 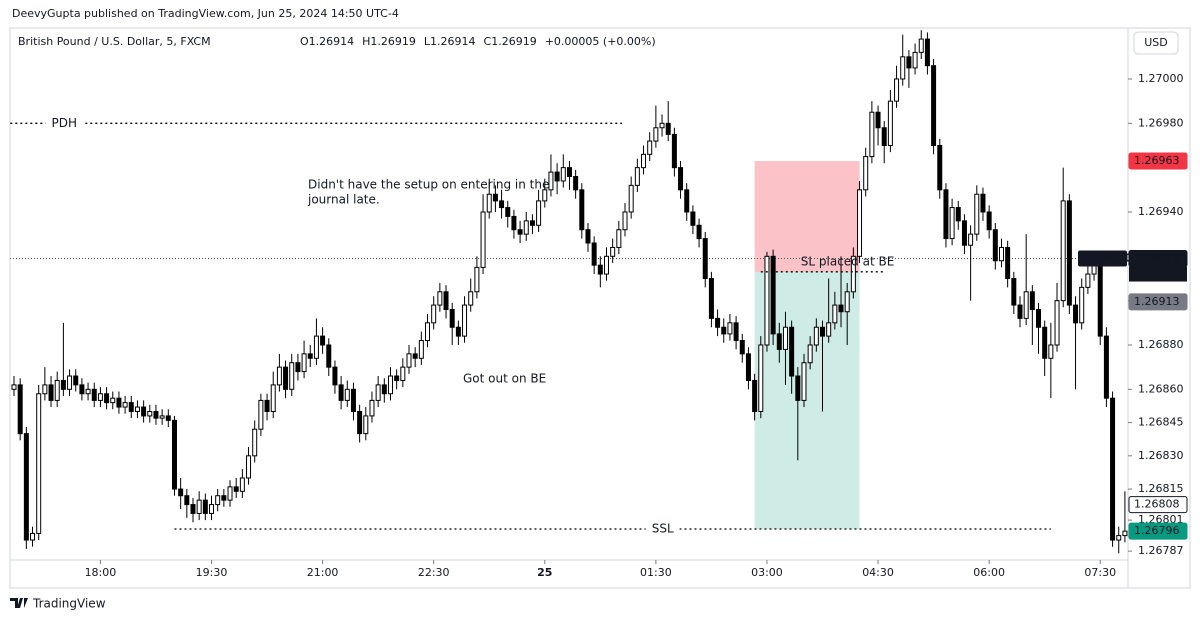 What do you see at coordinates (1158, 274) in the screenshot?
I see `countdown-bg` at bounding box center [1158, 274].